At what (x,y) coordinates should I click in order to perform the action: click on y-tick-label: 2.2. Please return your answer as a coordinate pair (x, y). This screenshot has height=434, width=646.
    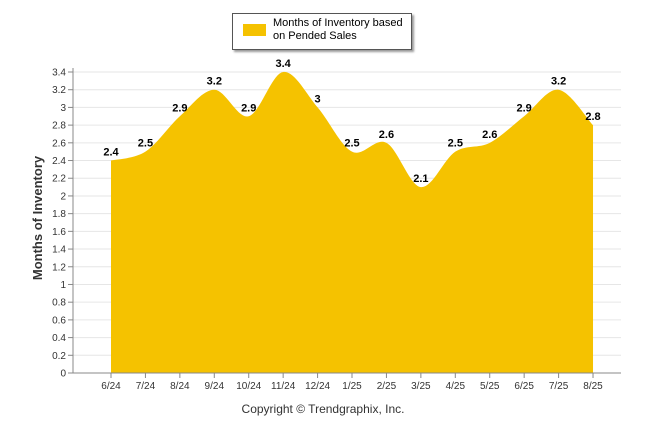
    Looking at the image, I should click on (59, 179).